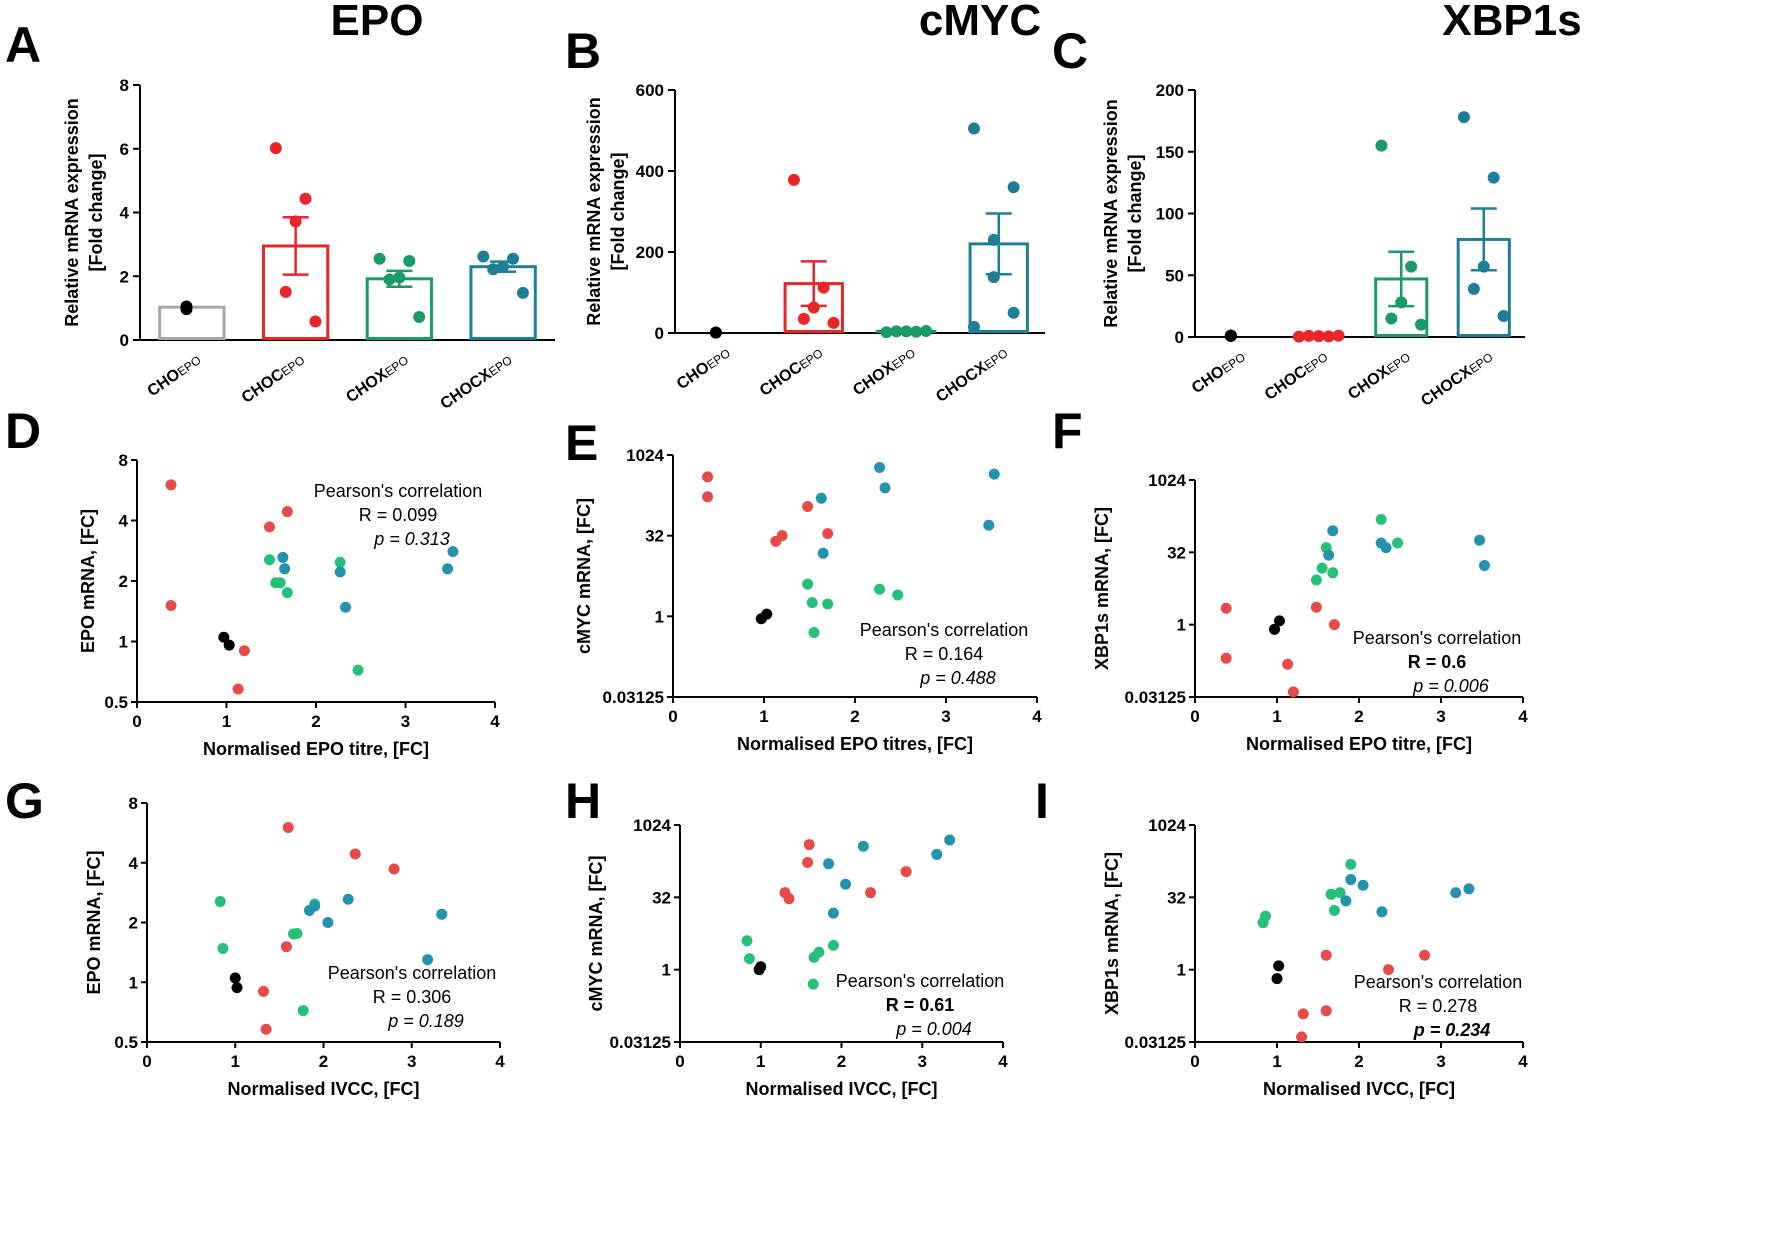 This screenshot has height=1248, width=1774. What do you see at coordinates (23, 431) in the screenshot?
I see `panel-letter: D` at bounding box center [23, 431].